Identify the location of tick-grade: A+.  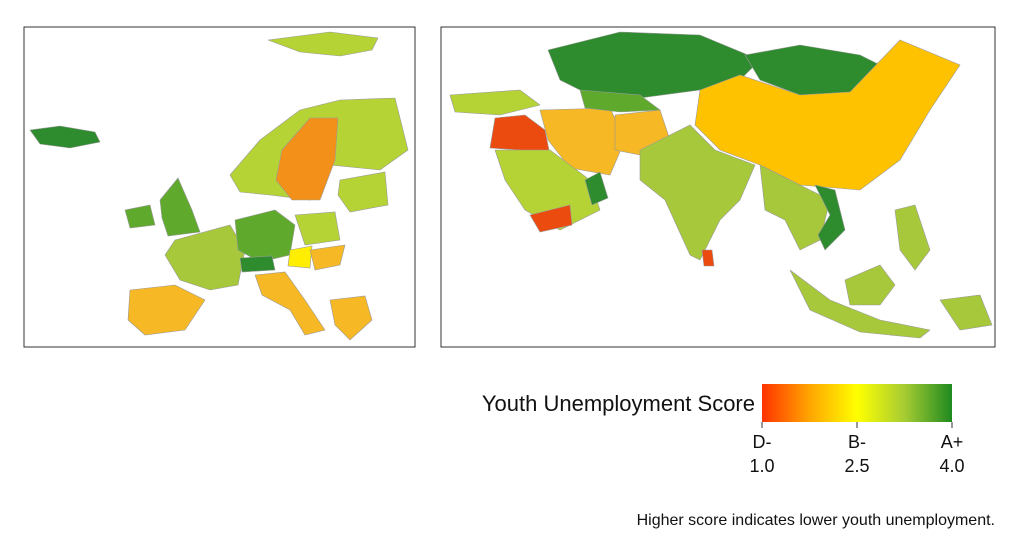
(952, 442).